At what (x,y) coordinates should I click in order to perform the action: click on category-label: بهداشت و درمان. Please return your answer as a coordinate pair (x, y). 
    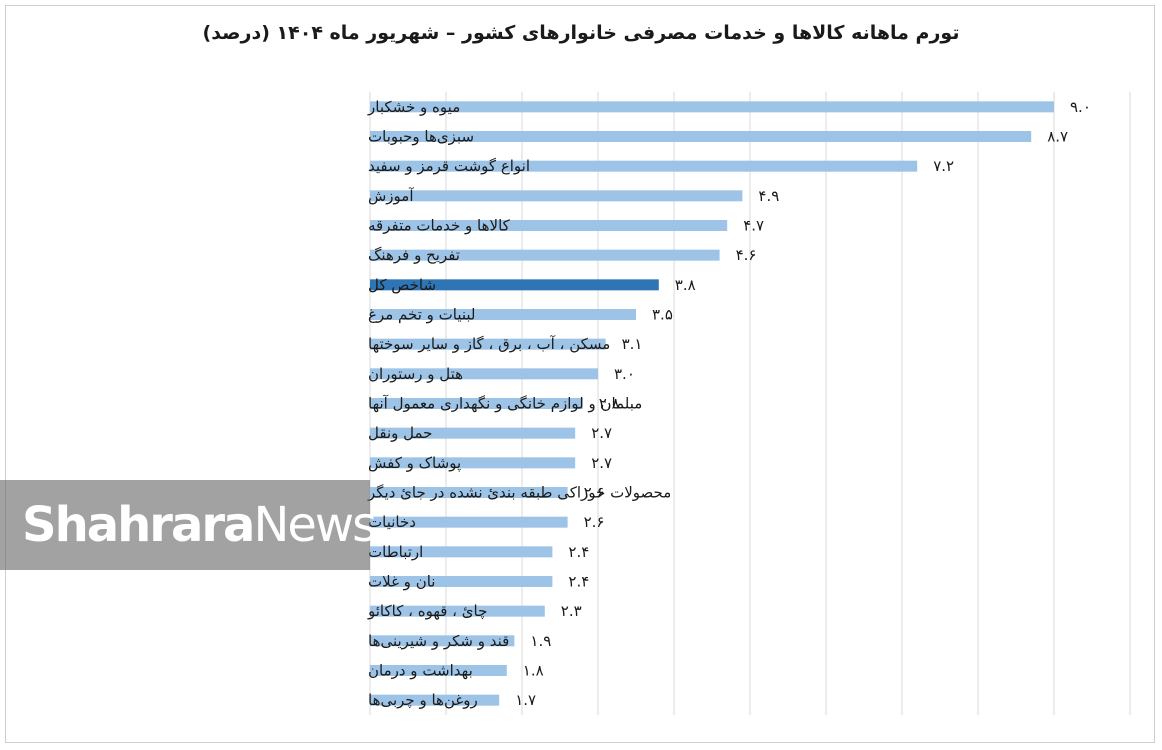
    Looking at the image, I should click on (420, 671).